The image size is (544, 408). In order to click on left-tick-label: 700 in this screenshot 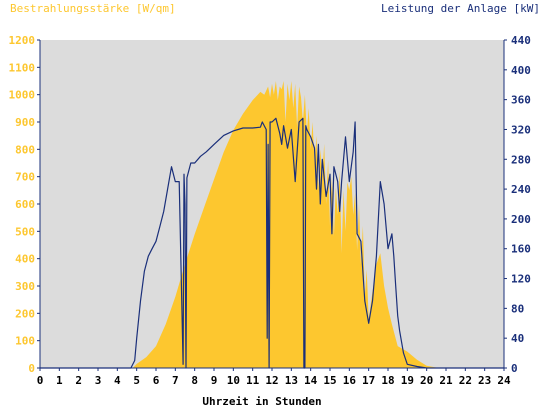, I will do `click(25, 177)`.